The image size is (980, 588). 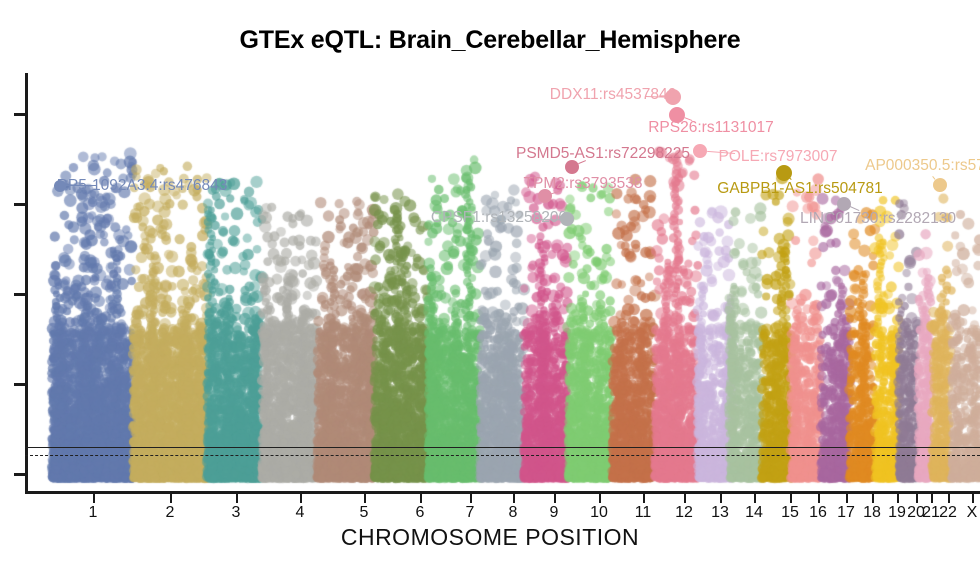 What do you see at coordinates (420, 512) in the screenshot?
I see `x-axis-tick-label-6: 6` at bounding box center [420, 512].